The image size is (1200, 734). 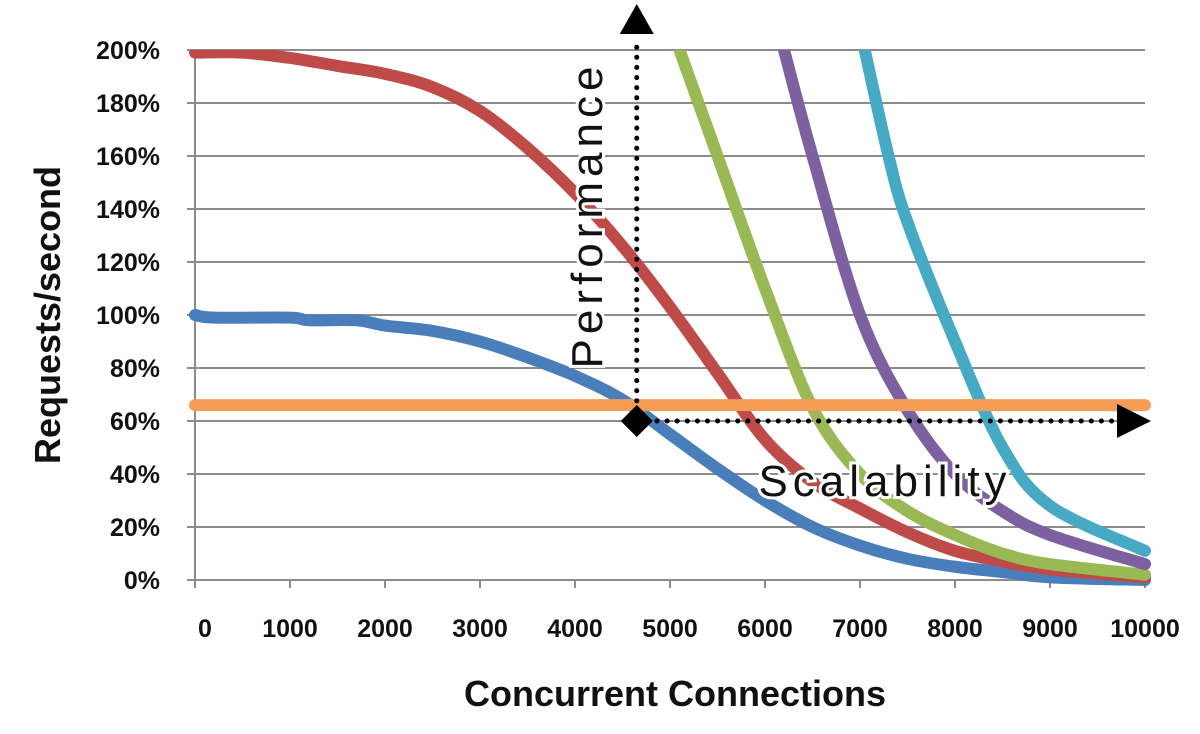 I want to click on y-tick-label: 80%, so click(x=135, y=369).